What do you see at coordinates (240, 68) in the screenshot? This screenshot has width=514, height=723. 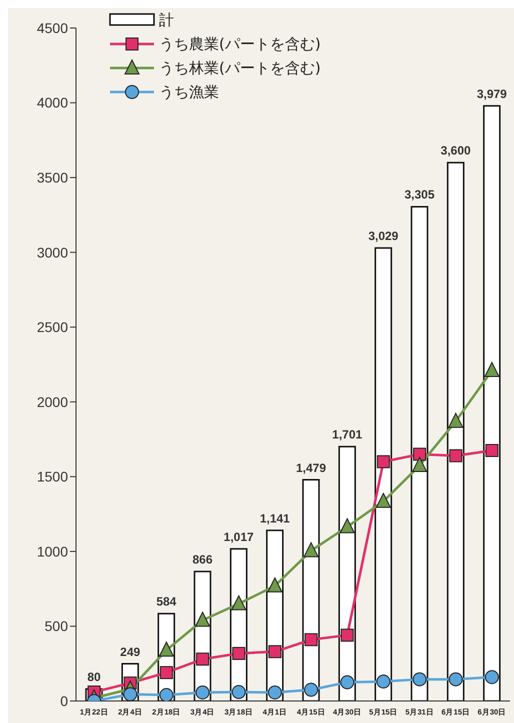 I see `legend-label: うち林業(パートを含む)` at bounding box center [240, 68].